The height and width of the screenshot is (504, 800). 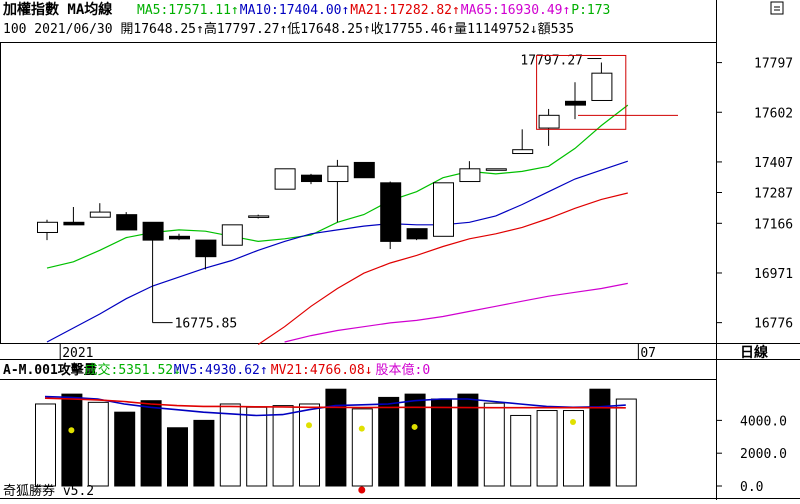 I want to click on volume-line-mv21, so click(x=335, y=403).